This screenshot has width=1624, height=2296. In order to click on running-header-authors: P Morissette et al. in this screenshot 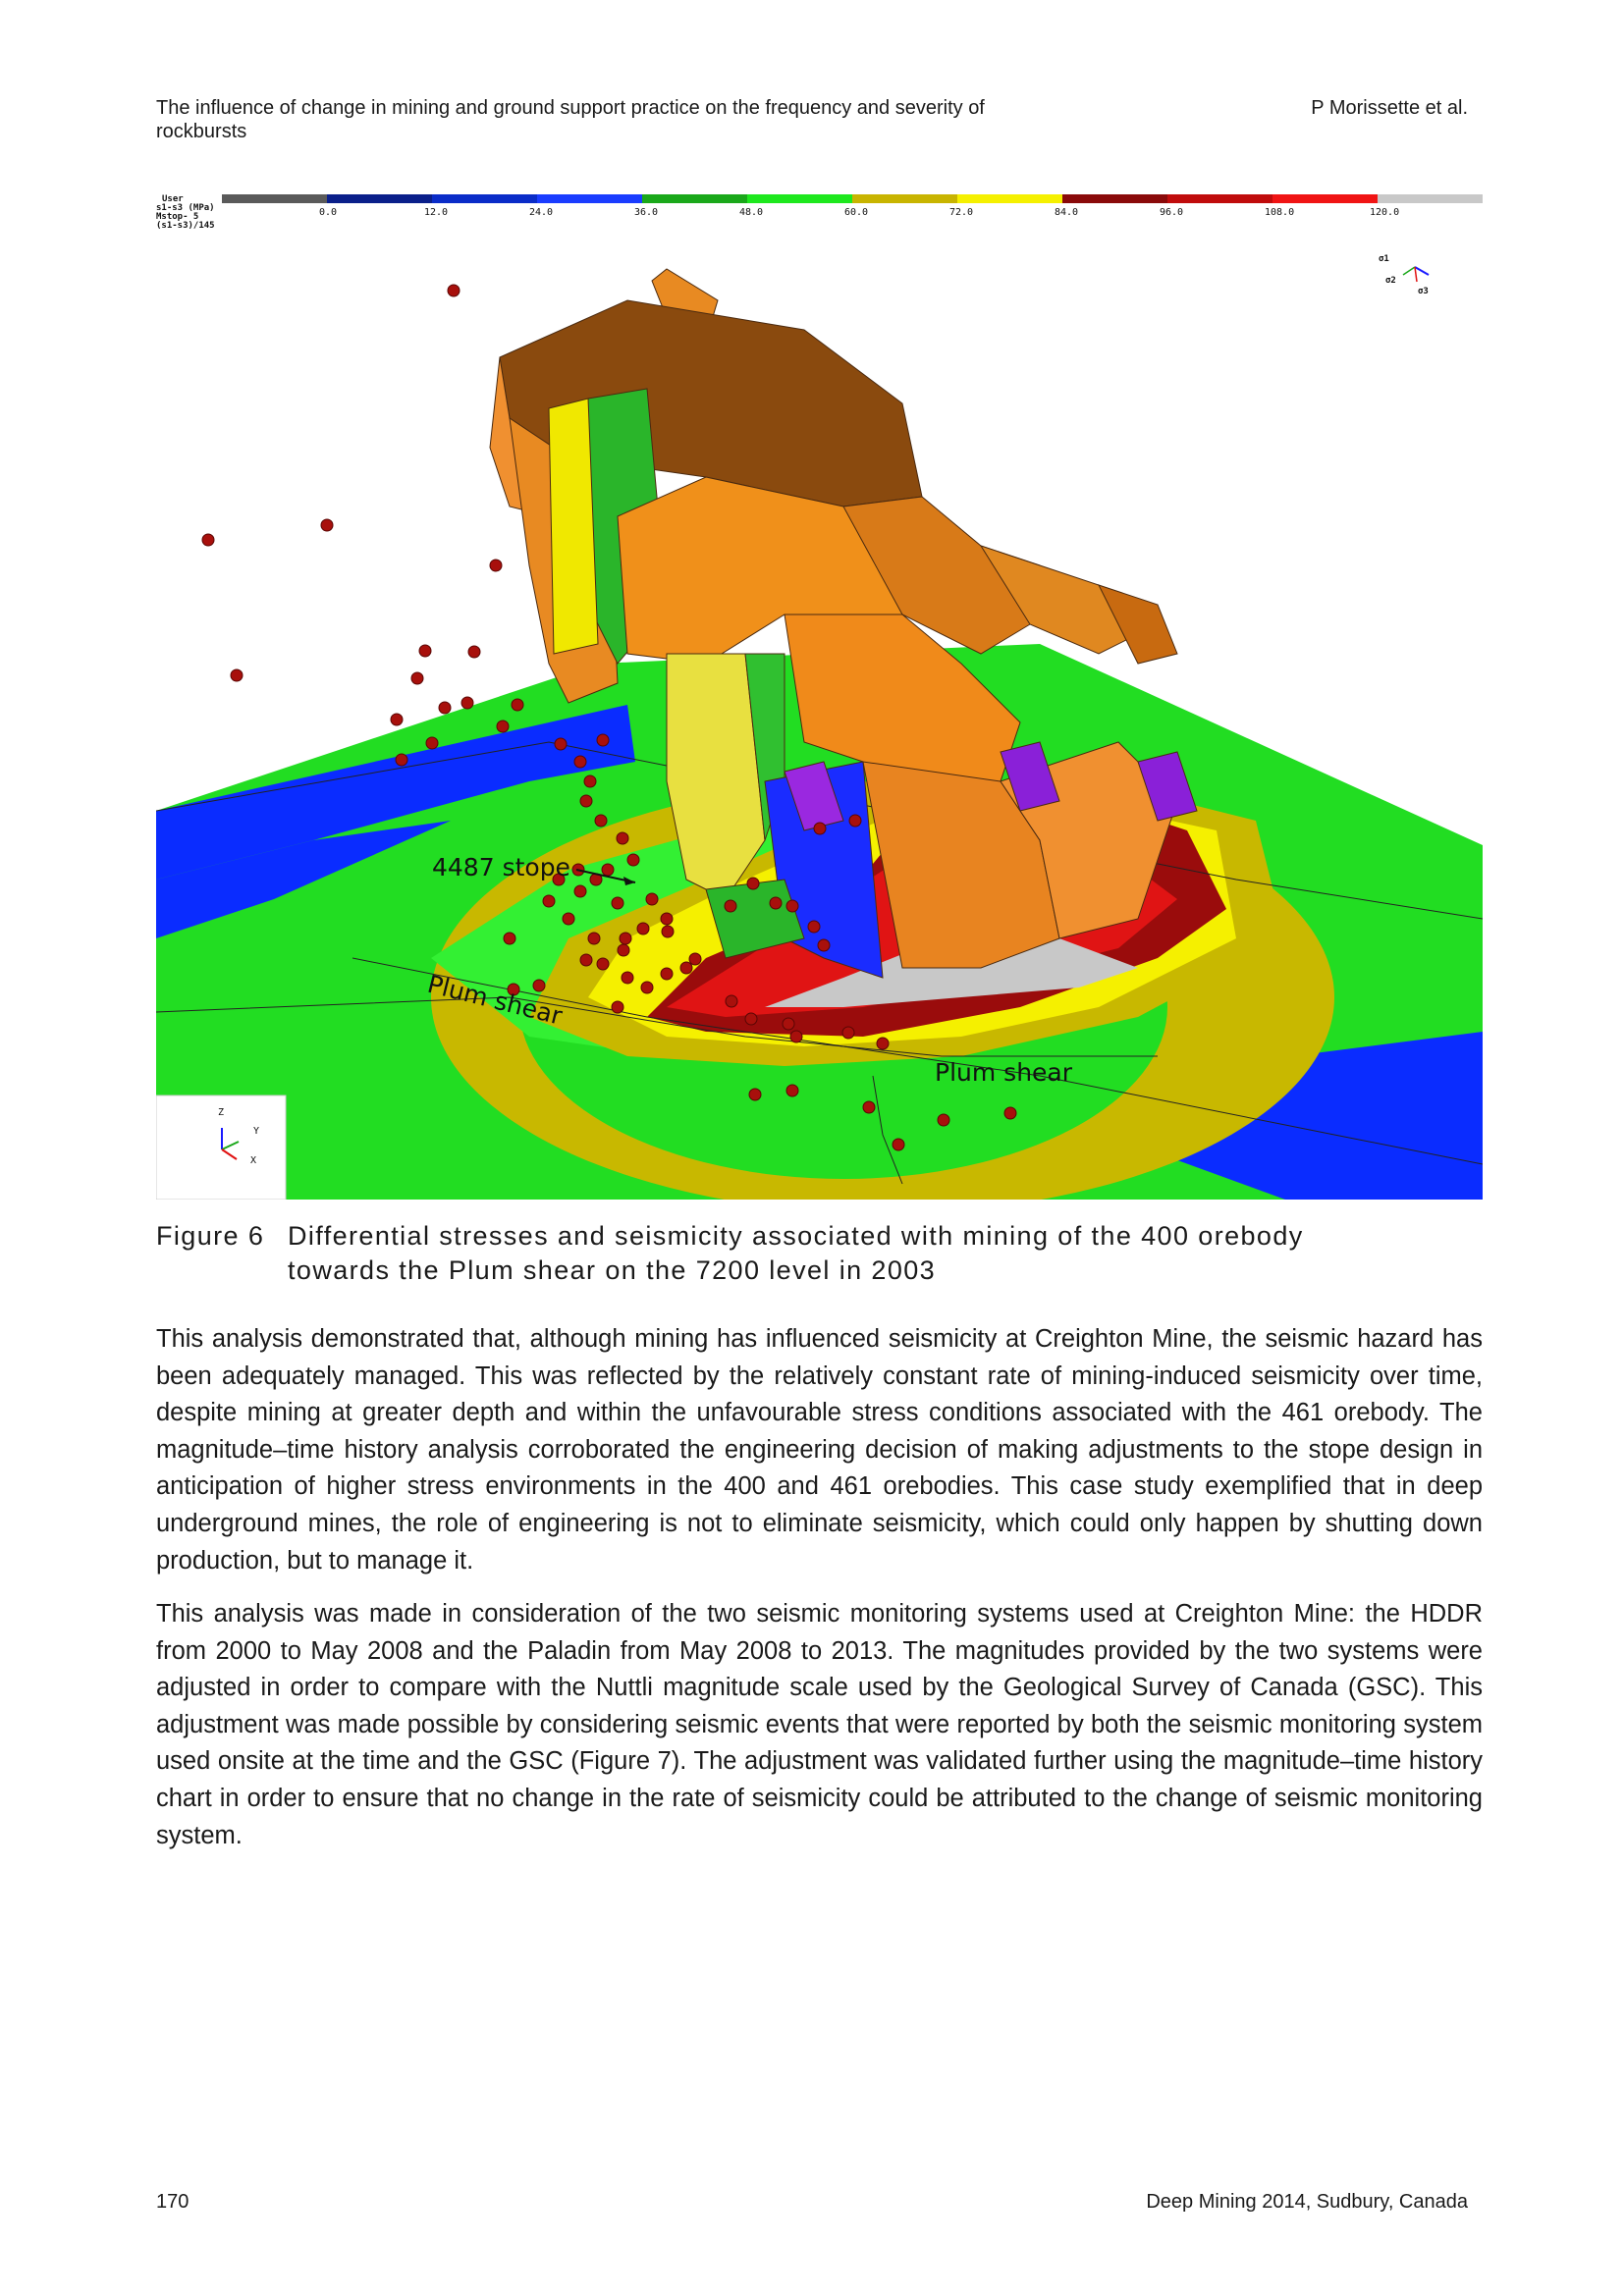, I will do `click(1389, 108)`.